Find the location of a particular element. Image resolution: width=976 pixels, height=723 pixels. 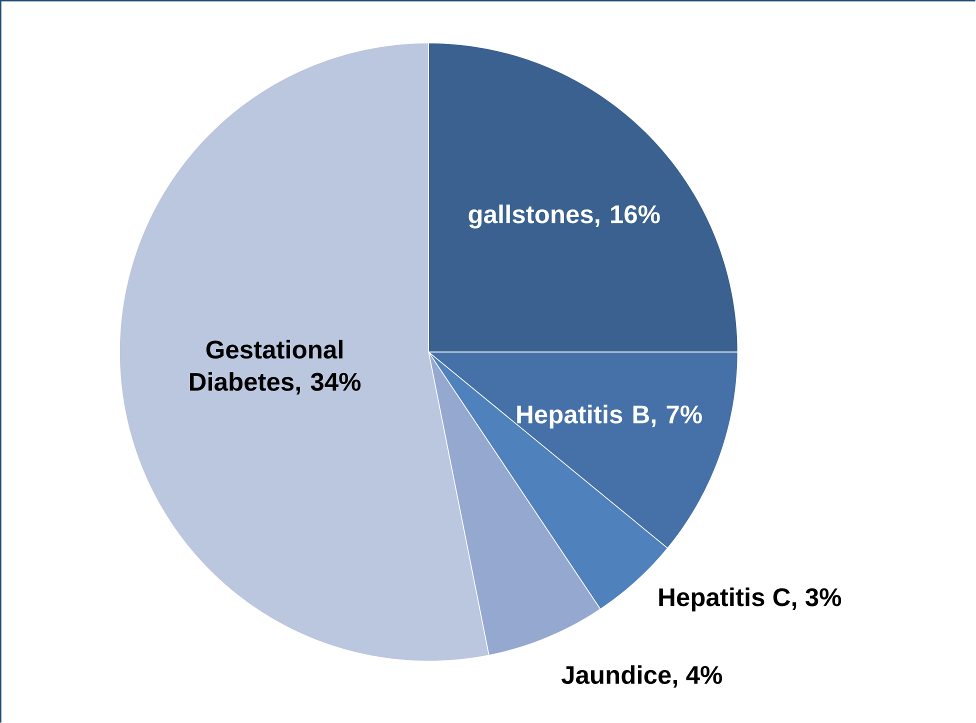

slice-label: Hepatitis B, 7% is located at coordinates (609, 416).